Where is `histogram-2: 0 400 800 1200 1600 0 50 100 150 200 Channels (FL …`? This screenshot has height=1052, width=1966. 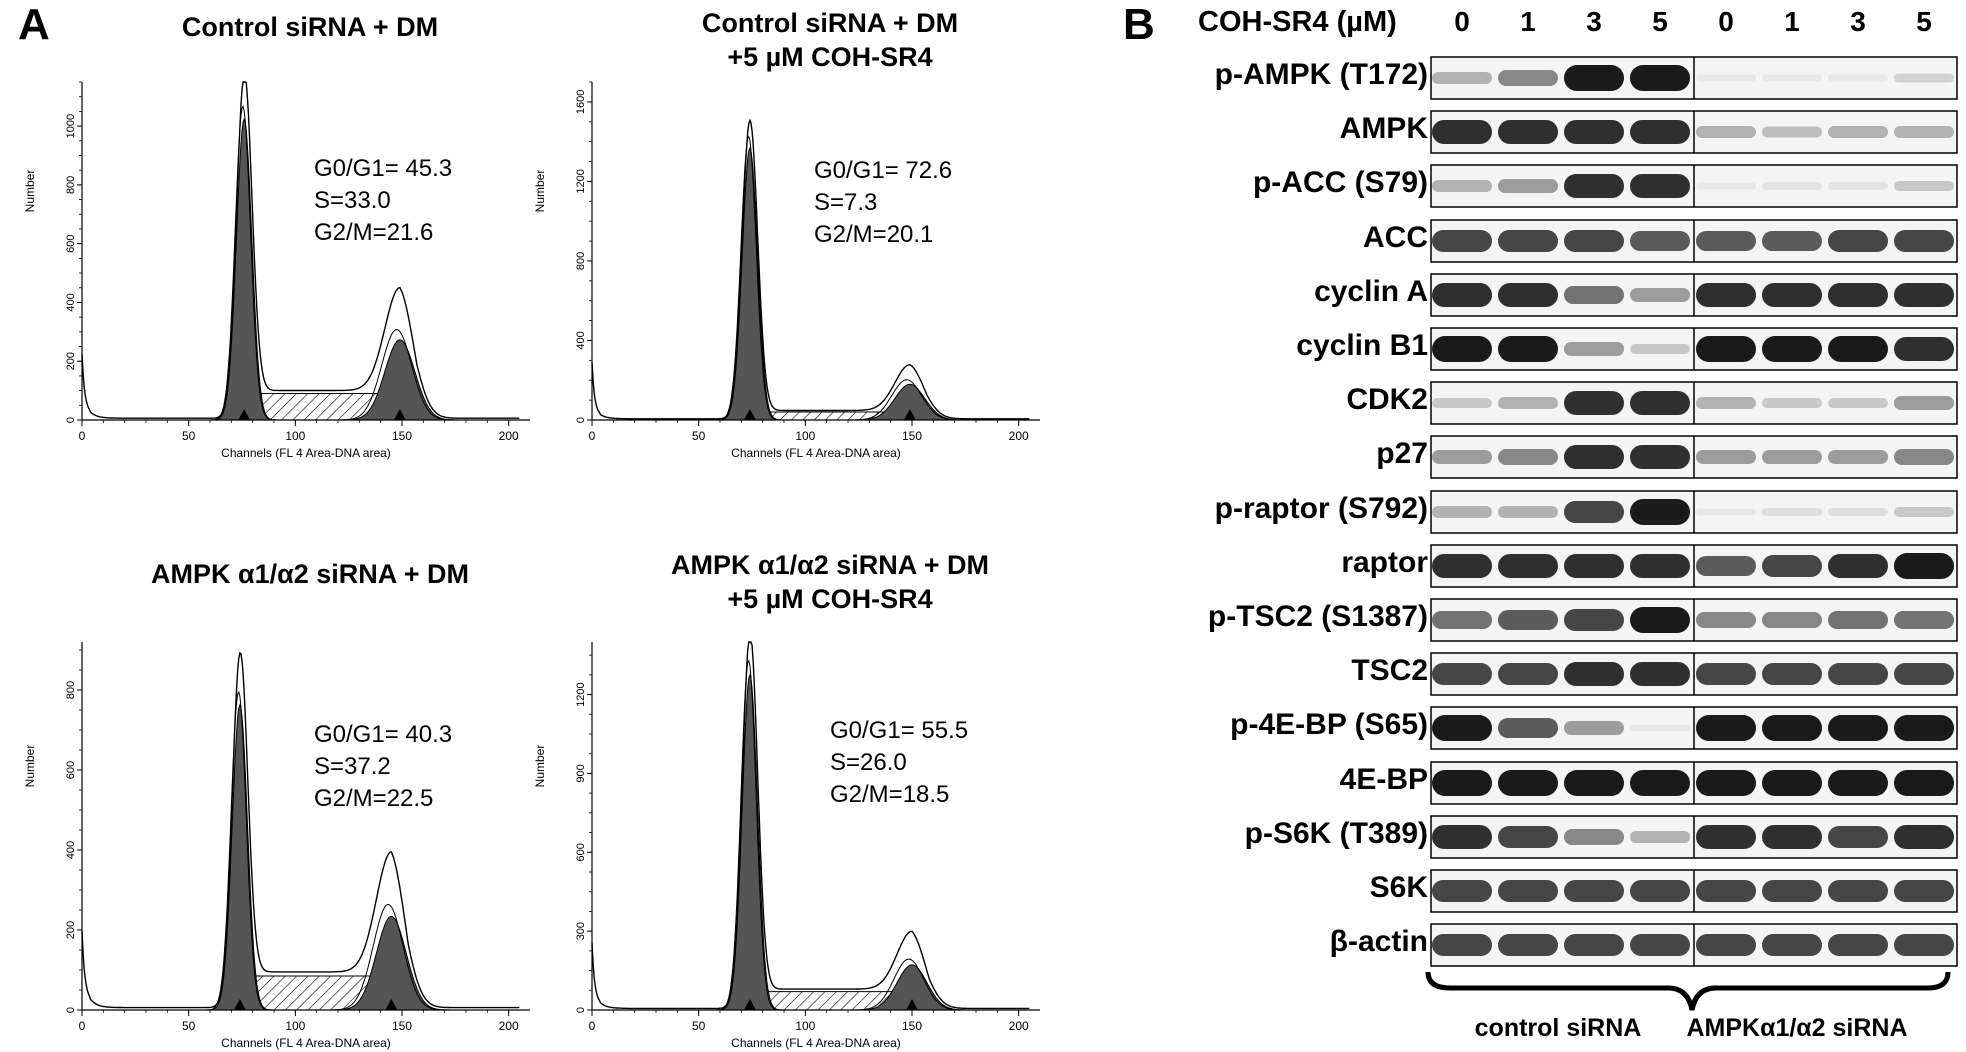
histogram-2: 0 400 800 1200 1600 0 50 100 150 200 Channels (FL … is located at coordinates (786, 270).